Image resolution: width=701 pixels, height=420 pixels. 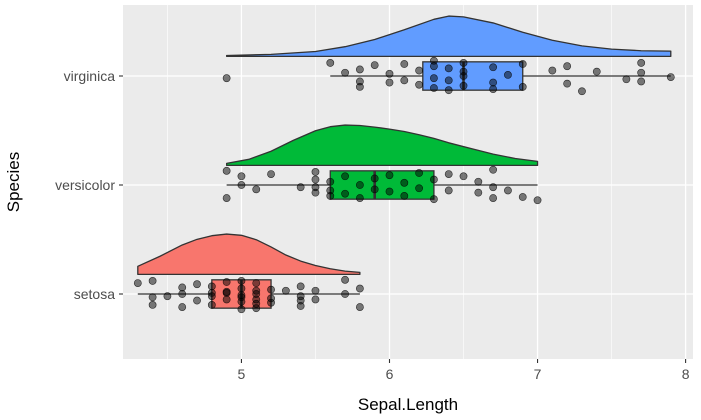 I want to click on y-tick-label-versicolor: versicolor, so click(x=85, y=185).